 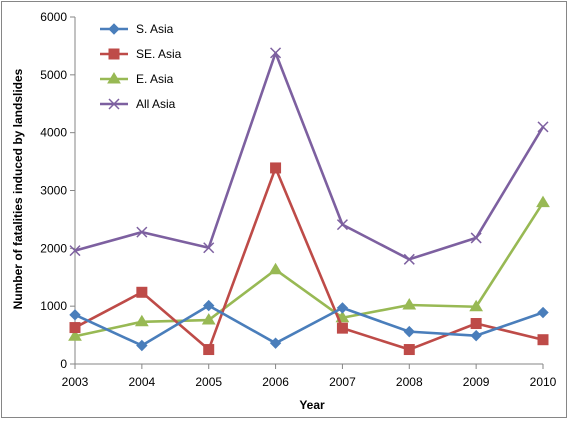 I want to click on legend-item: E. Asia, so click(x=137, y=79).